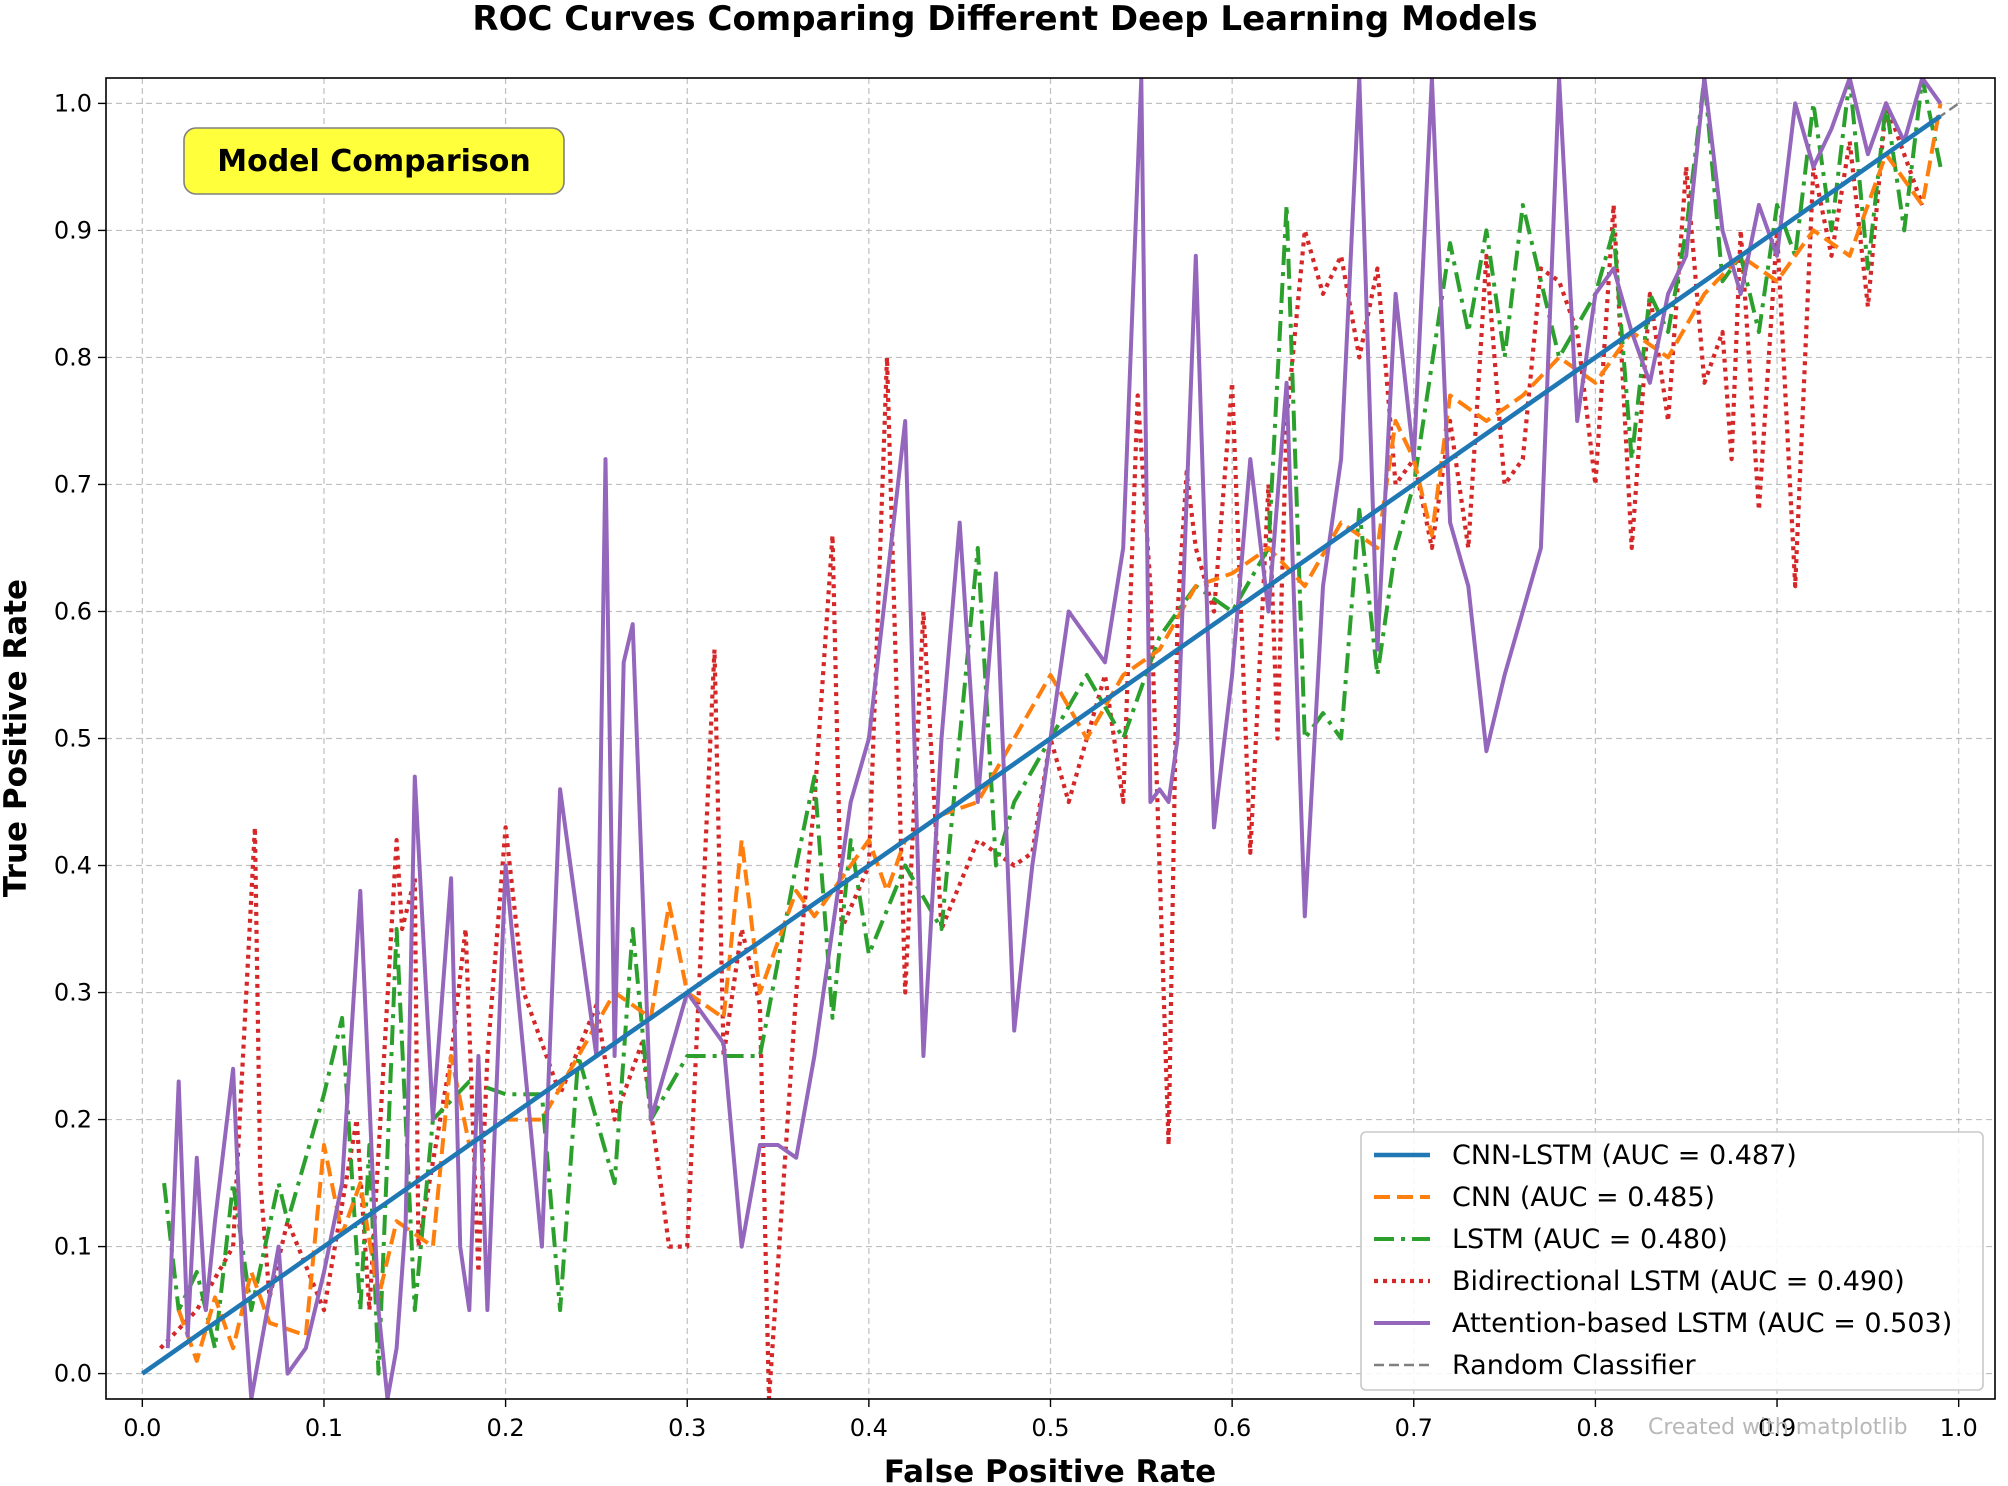  I want to click on x-tick-label: 0.7, so click(1414, 1428).